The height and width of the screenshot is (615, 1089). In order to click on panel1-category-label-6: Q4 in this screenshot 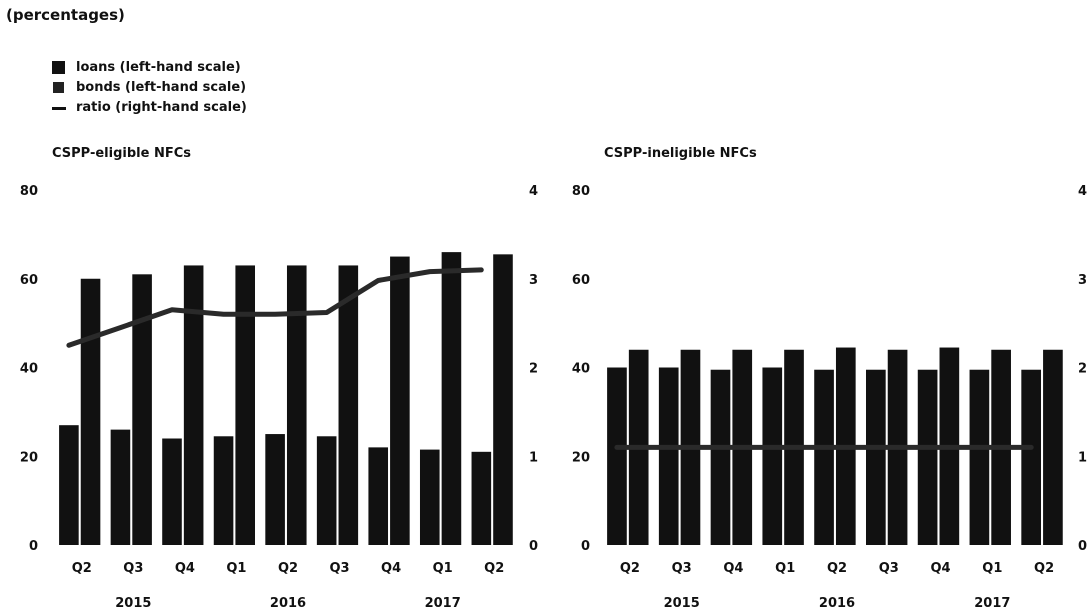, I will do `click(941, 568)`.